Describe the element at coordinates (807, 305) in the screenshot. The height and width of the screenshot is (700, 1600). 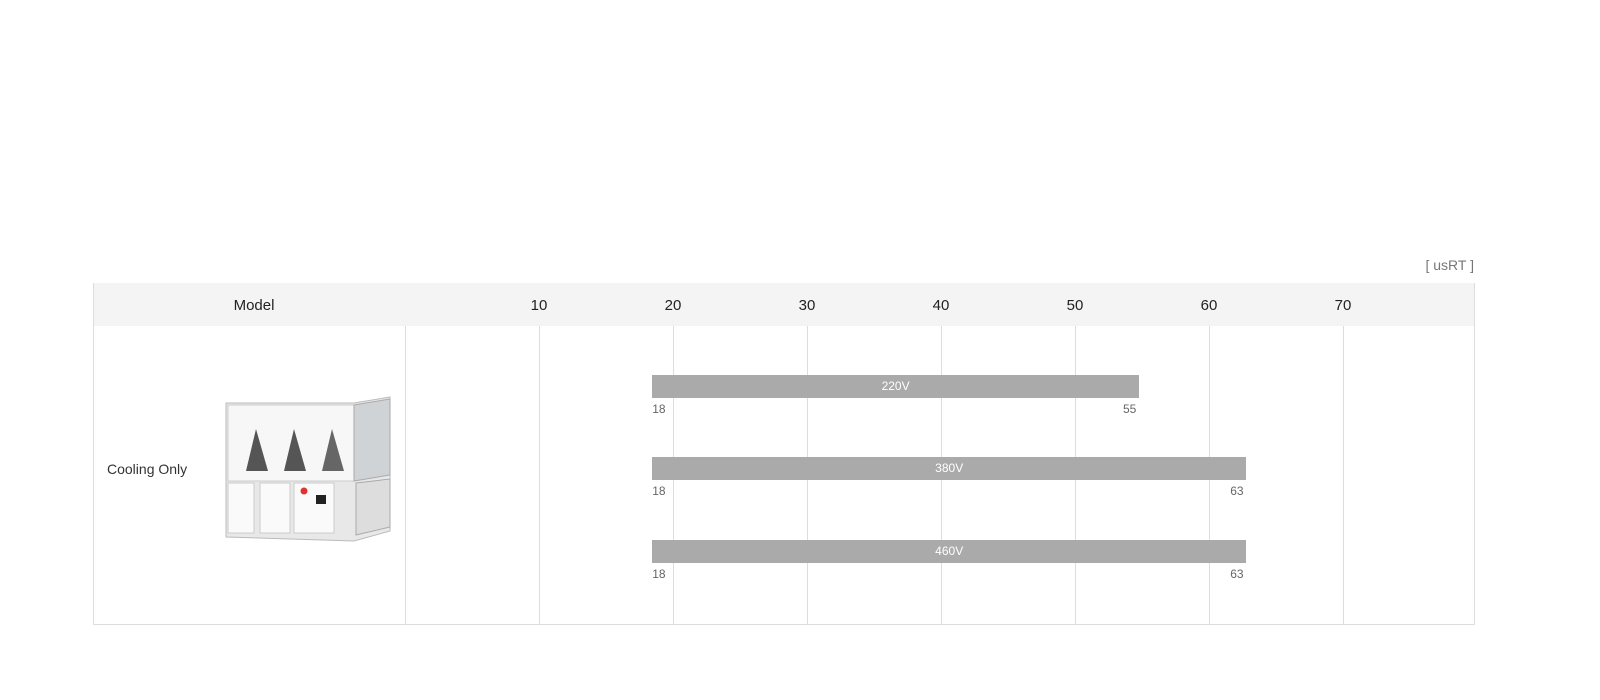
I see `x-tick-label: 30` at that location.